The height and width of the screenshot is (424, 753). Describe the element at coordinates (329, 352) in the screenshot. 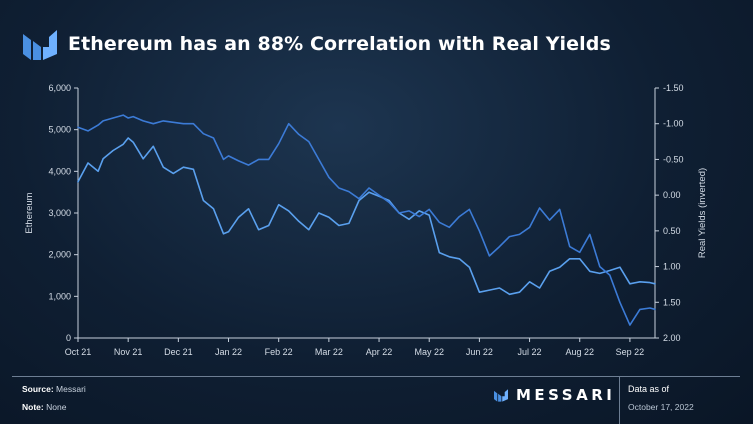

I see `x-tick-label: Mar 22` at that location.